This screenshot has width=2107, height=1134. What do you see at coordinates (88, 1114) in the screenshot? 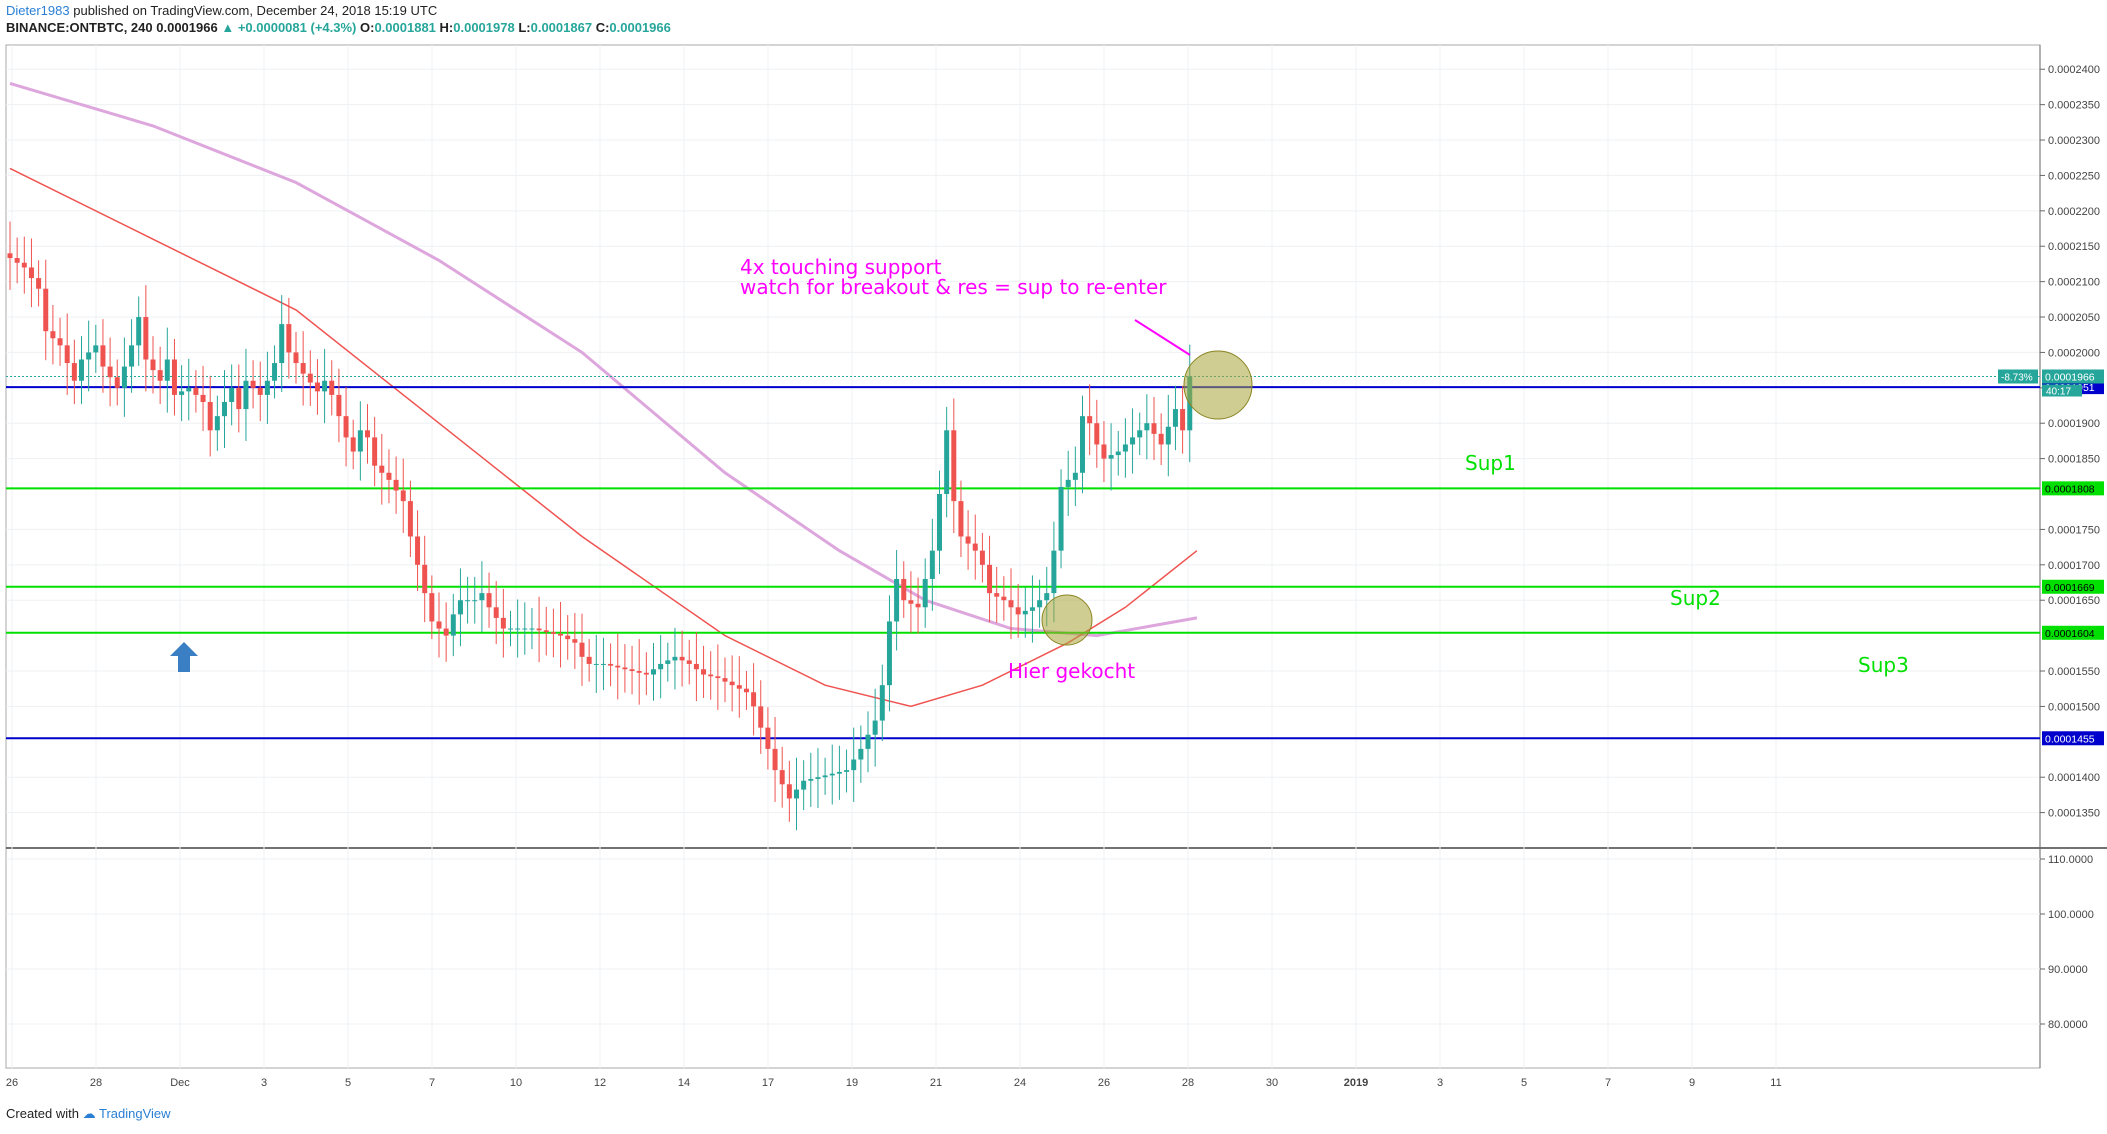
I see `footer: Created with ☁ TradingView` at bounding box center [88, 1114].